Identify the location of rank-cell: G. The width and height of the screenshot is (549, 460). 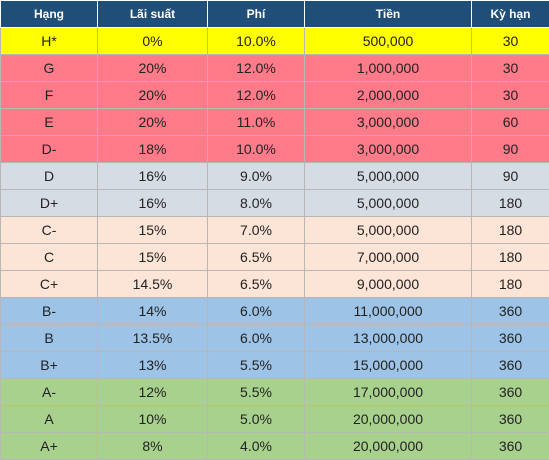
(49, 68).